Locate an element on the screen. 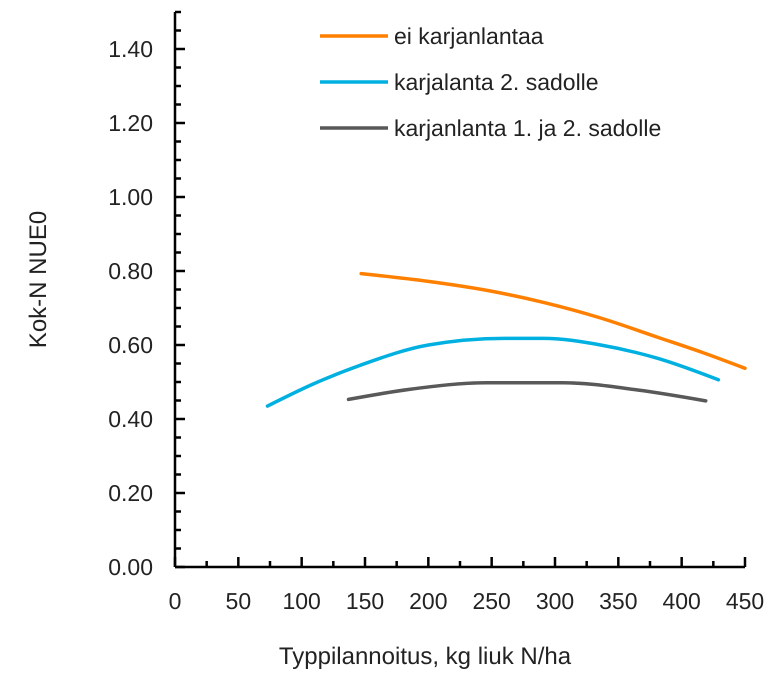  y-tick-label: 0.40 is located at coordinates (130, 419).